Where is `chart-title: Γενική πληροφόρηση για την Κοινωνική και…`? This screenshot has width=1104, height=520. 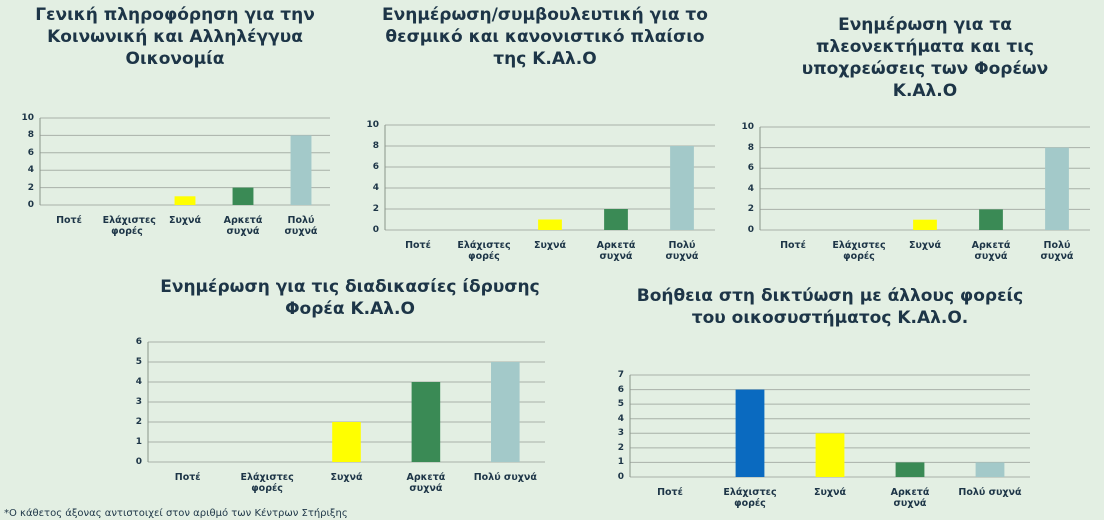
chart-title: Γενική πληροφόρηση για την Κοινωνική και… is located at coordinates (175, 37).